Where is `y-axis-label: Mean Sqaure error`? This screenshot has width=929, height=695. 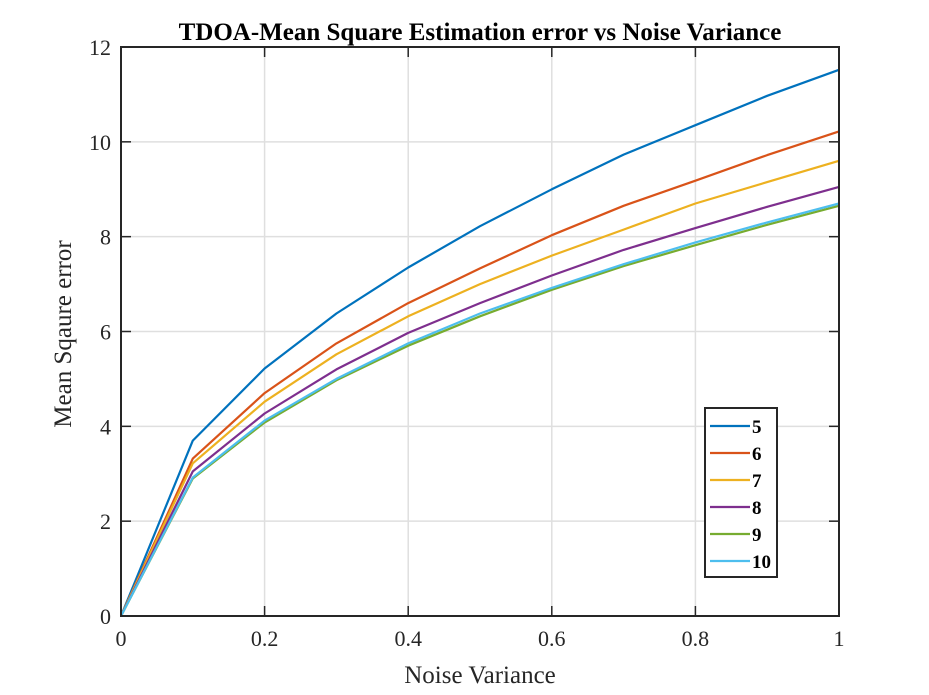
y-axis-label: Mean Sqaure error is located at coordinates (63, 334).